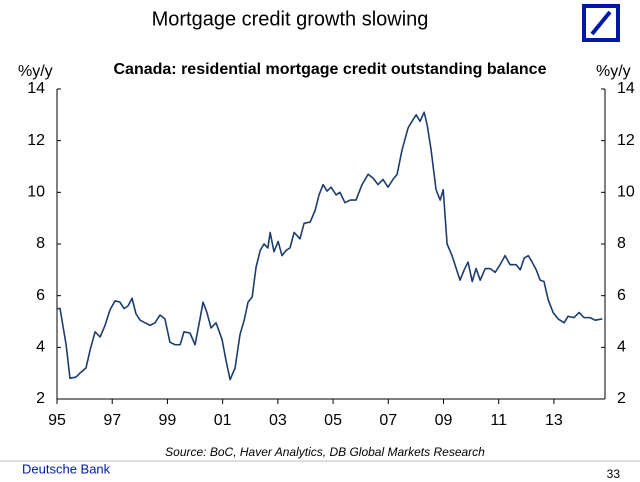 Image resolution: width=640 pixels, height=482 pixels. I want to click on y-tick-label: 4, so click(40, 347).